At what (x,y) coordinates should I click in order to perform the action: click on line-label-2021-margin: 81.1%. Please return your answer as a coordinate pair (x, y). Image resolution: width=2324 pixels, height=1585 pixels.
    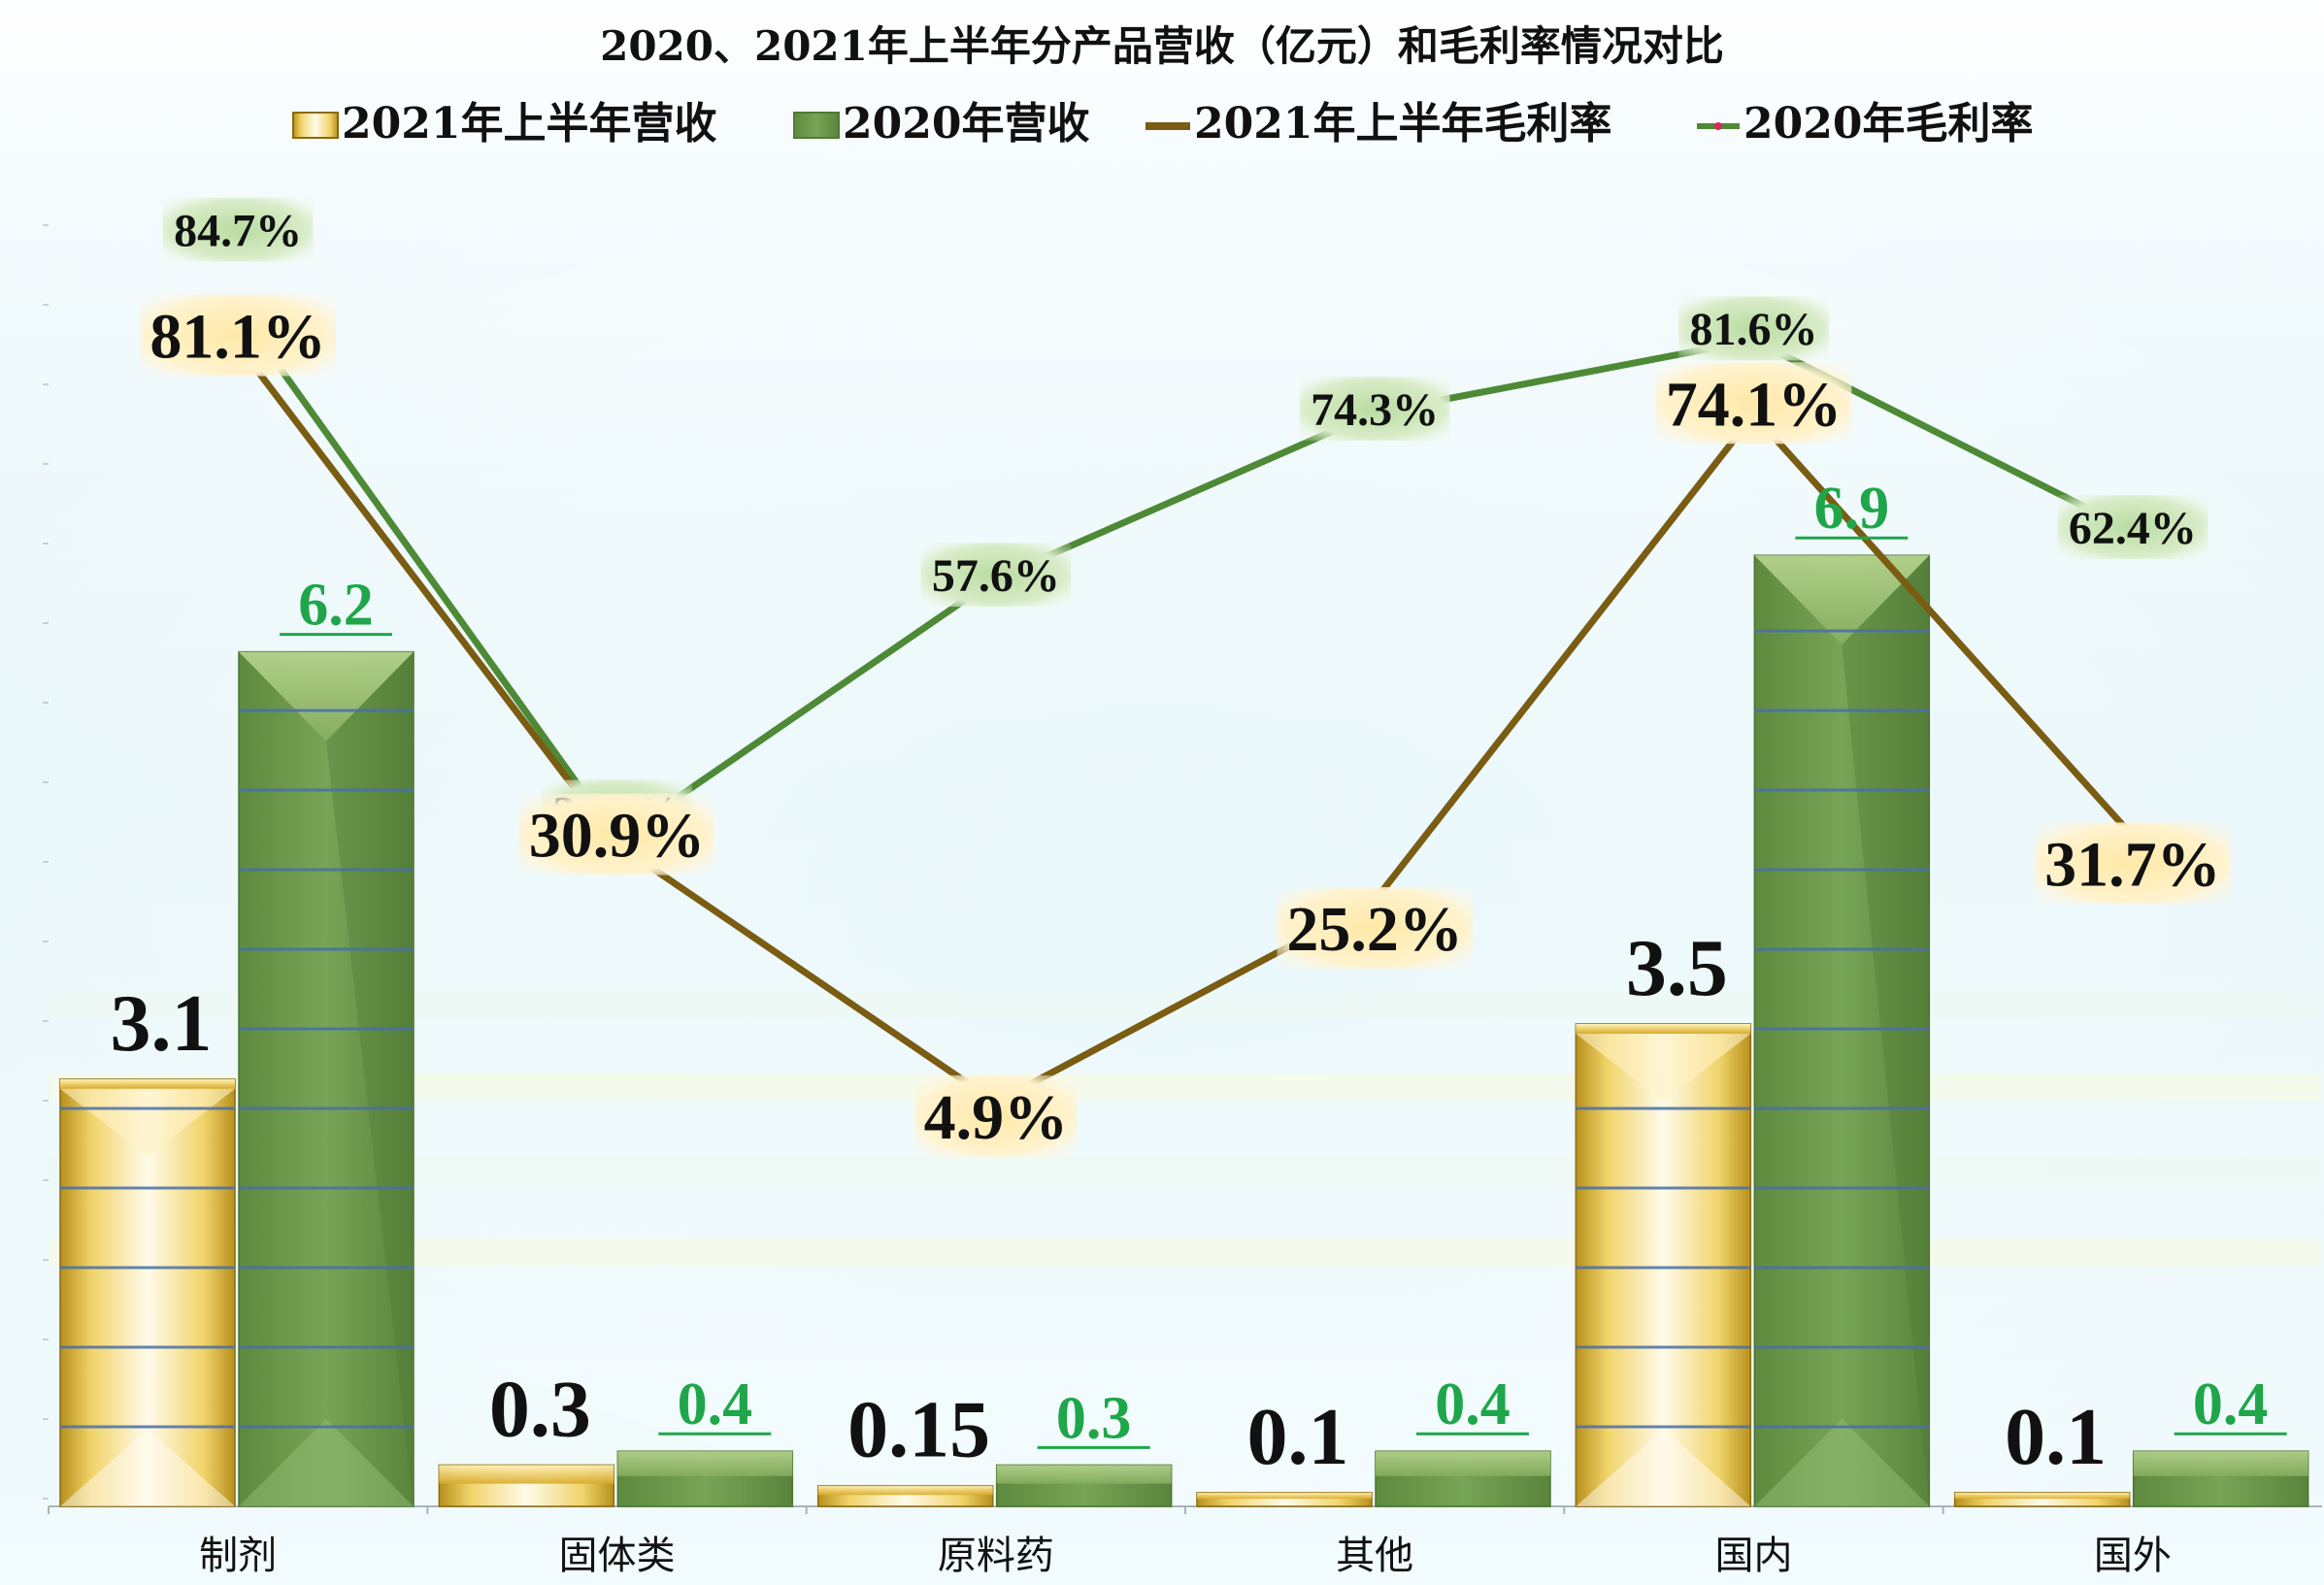
    Looking at the image, I should click on (237, 337).